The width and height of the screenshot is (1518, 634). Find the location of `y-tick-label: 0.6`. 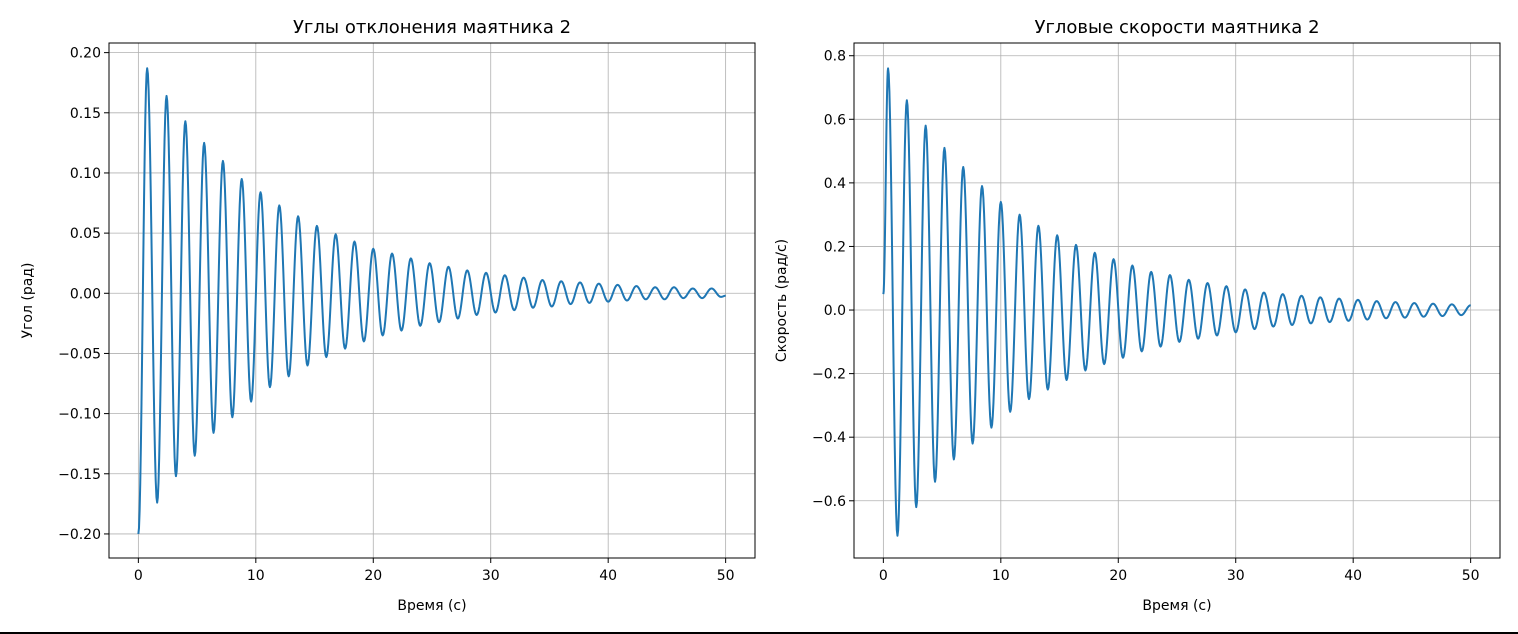

y-tick-label: 0.6 is located at coordinates (835, 120).